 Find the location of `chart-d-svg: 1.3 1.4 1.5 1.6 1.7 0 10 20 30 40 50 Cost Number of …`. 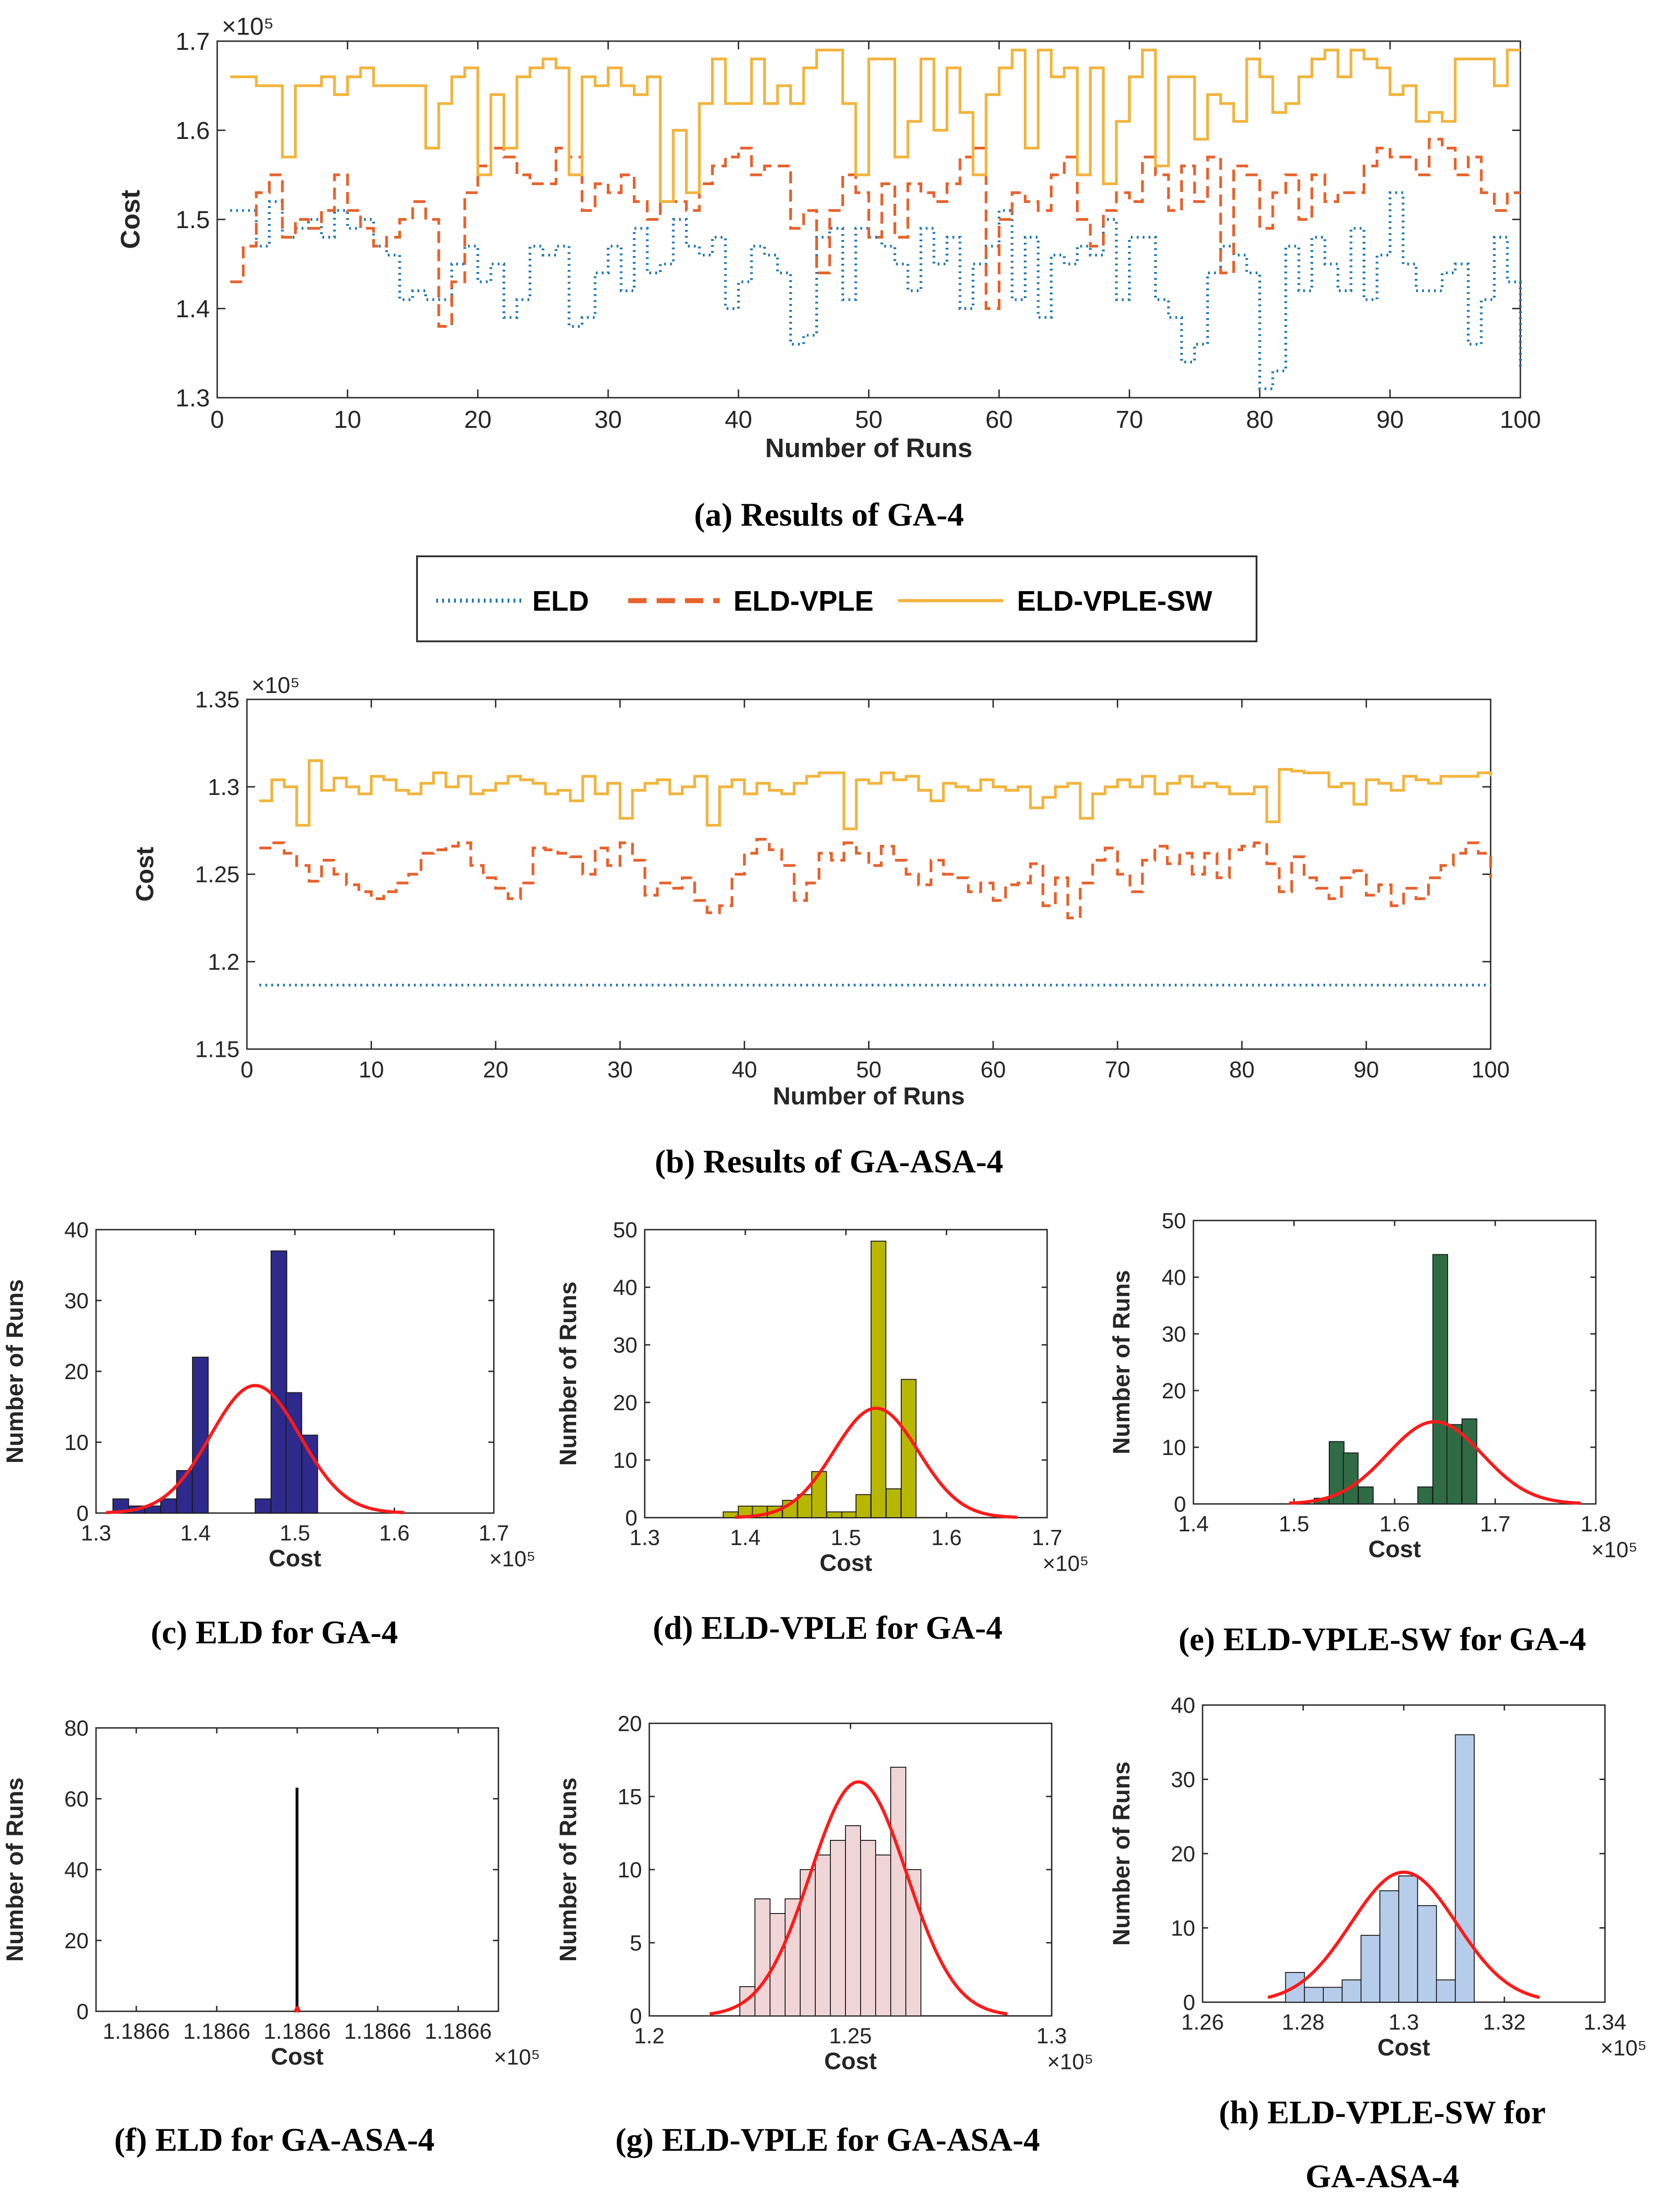

chart-d-svg: 1.3 1.4 1.5 1.6 1.7 0 10 20 30 40 50 Cost Number of … is located at coordinates (822, 1397).